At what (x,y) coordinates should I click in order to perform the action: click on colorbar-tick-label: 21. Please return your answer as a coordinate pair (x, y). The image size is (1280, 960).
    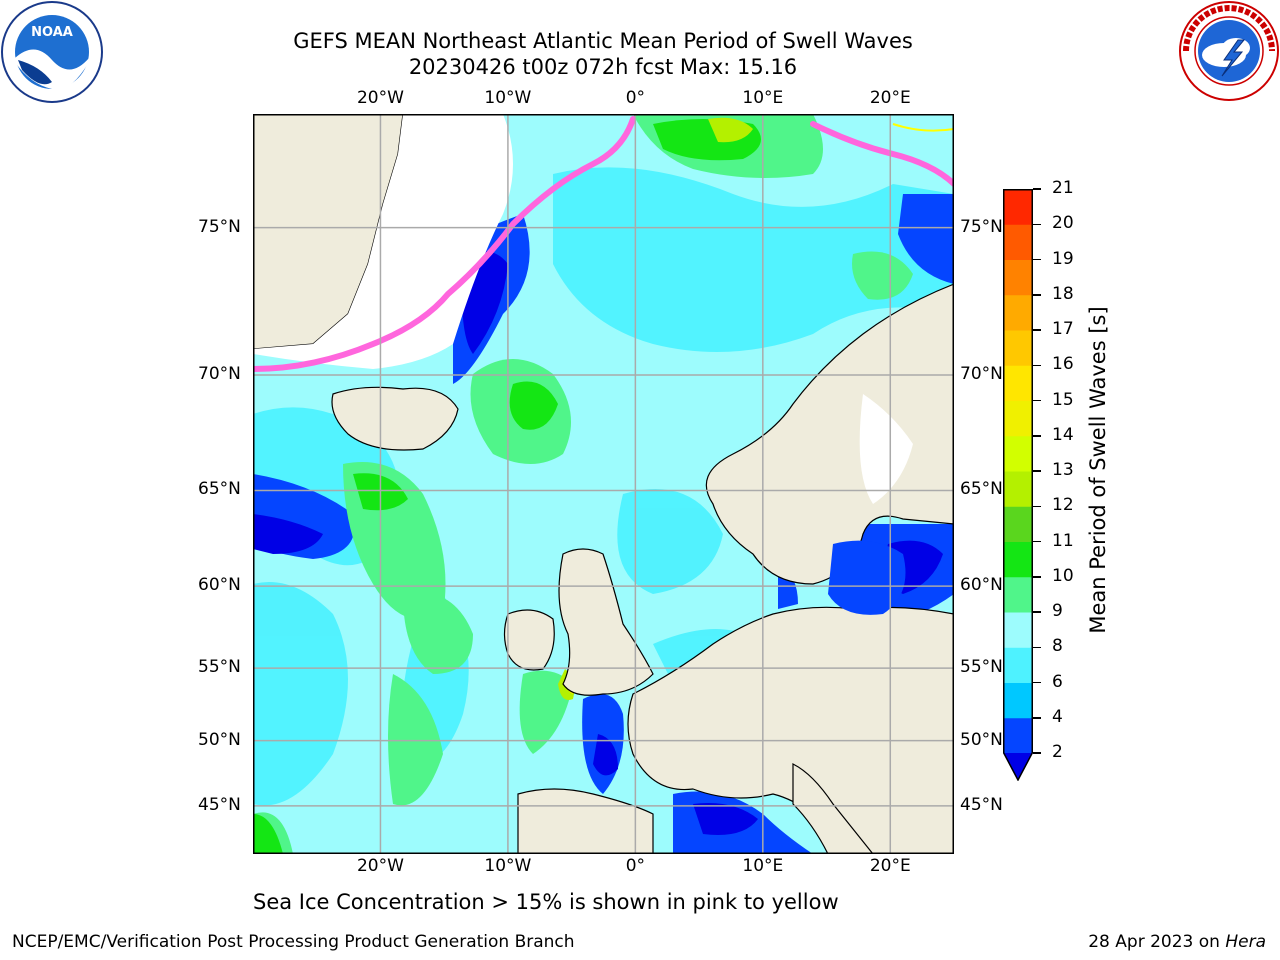
    Looking at the image, I should click on (1063, 188).